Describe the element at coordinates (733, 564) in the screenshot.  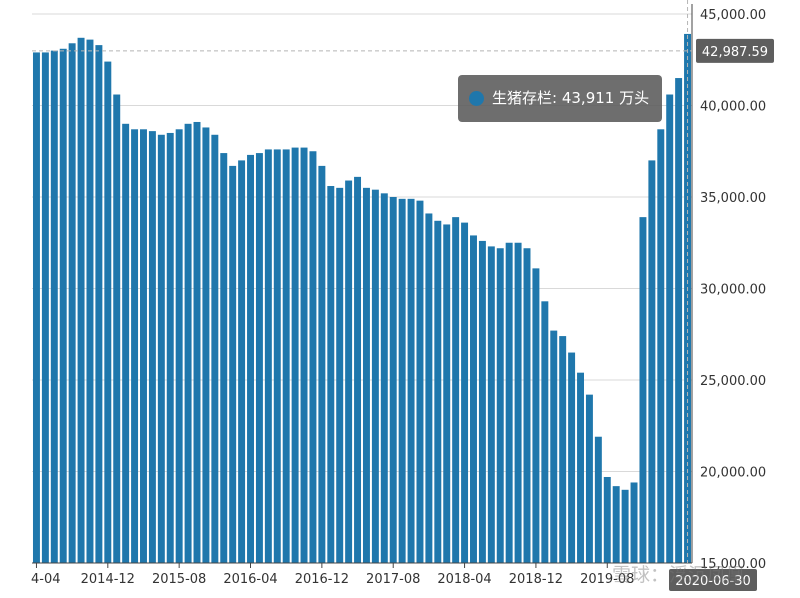
I see `y-tick-label: 15,000.00` at that location.